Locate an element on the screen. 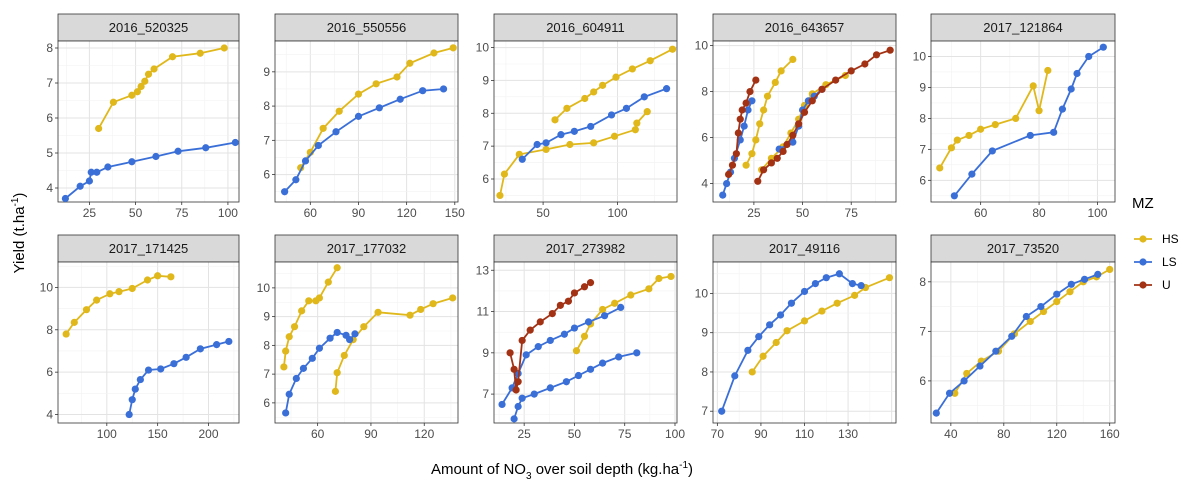 The image size is (1198, 486). y-tick-label: 10 is located at coordinates (702, 293).